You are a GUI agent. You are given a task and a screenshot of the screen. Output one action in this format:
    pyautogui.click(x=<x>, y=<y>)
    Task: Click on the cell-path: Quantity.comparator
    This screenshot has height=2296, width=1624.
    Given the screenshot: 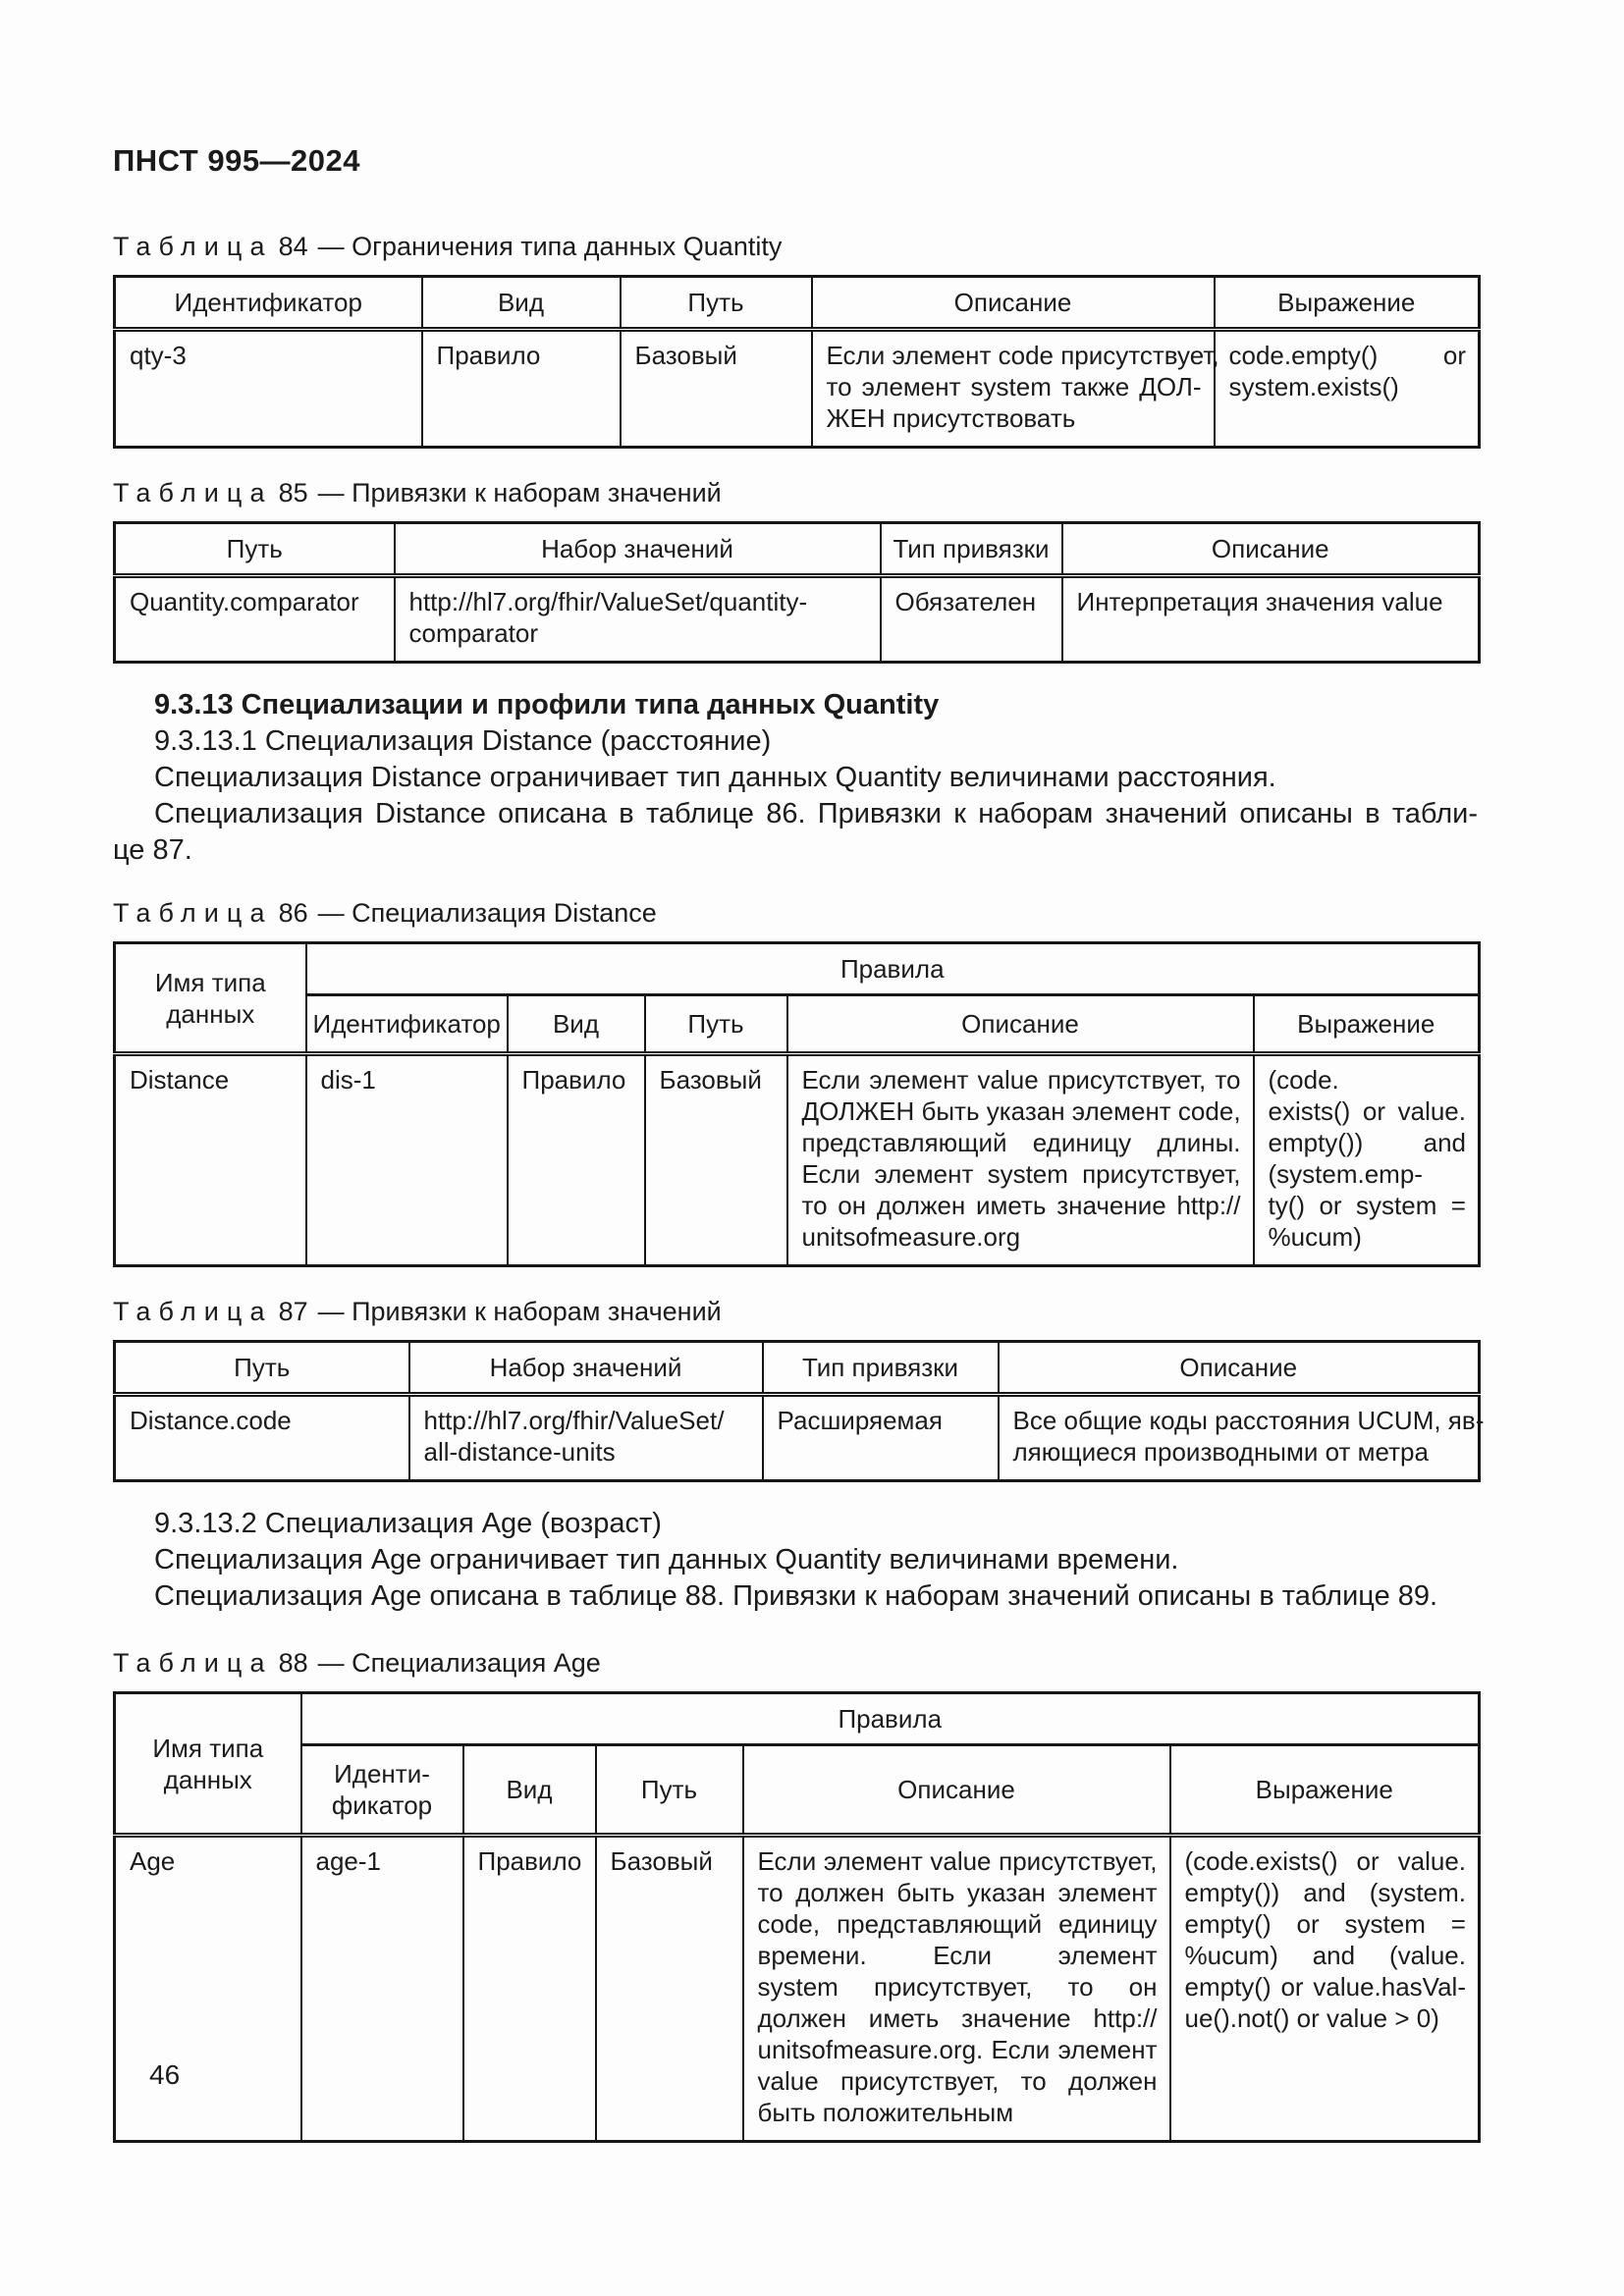 What is the action you would take?
    pyautogui.click(x=254, y=618)
    